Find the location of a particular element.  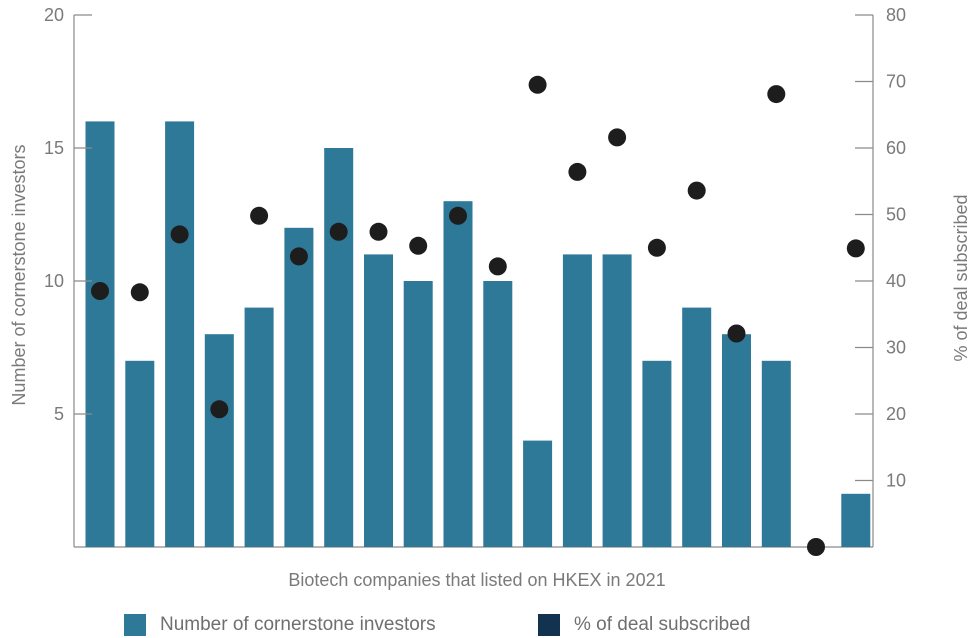

legend-swatch-bars is located at coordinates (135, 625).